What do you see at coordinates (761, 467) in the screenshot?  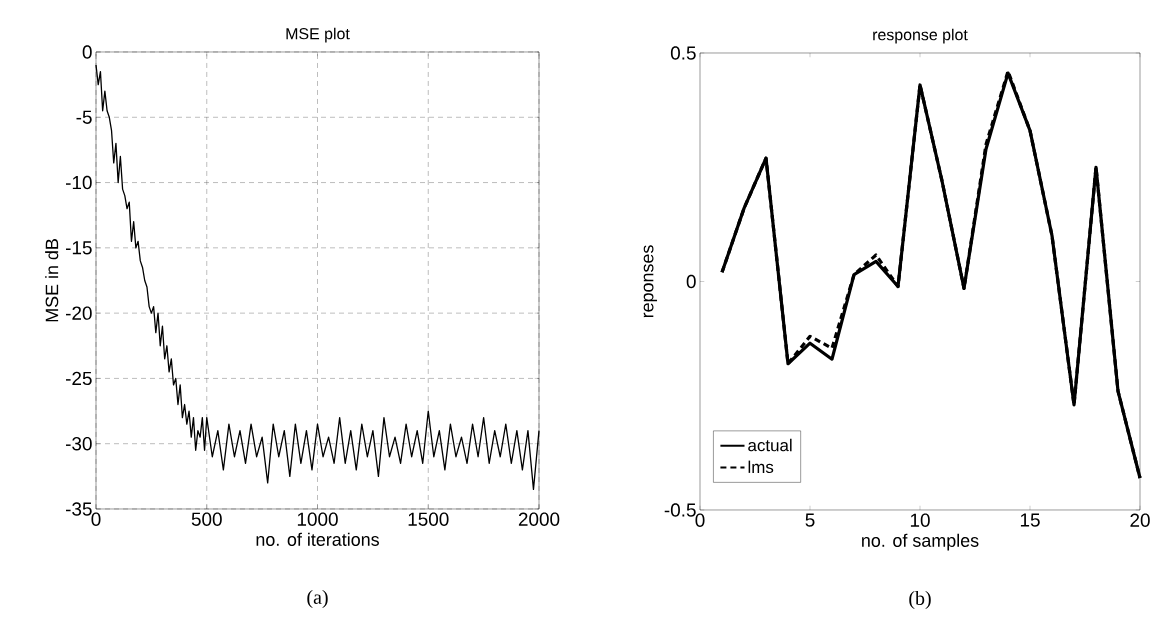 I see `legend-label: lms` at bounding box center [761, 467].